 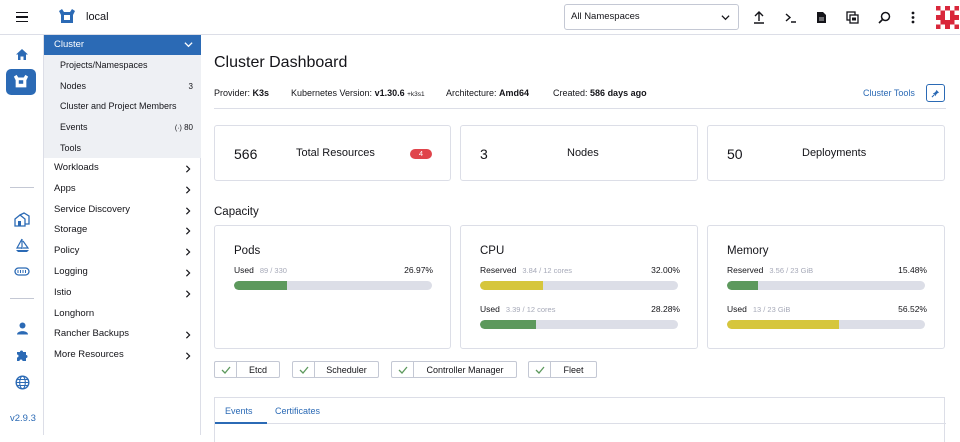 I want to click on pods-used-bar, so click(x=333, y=285).